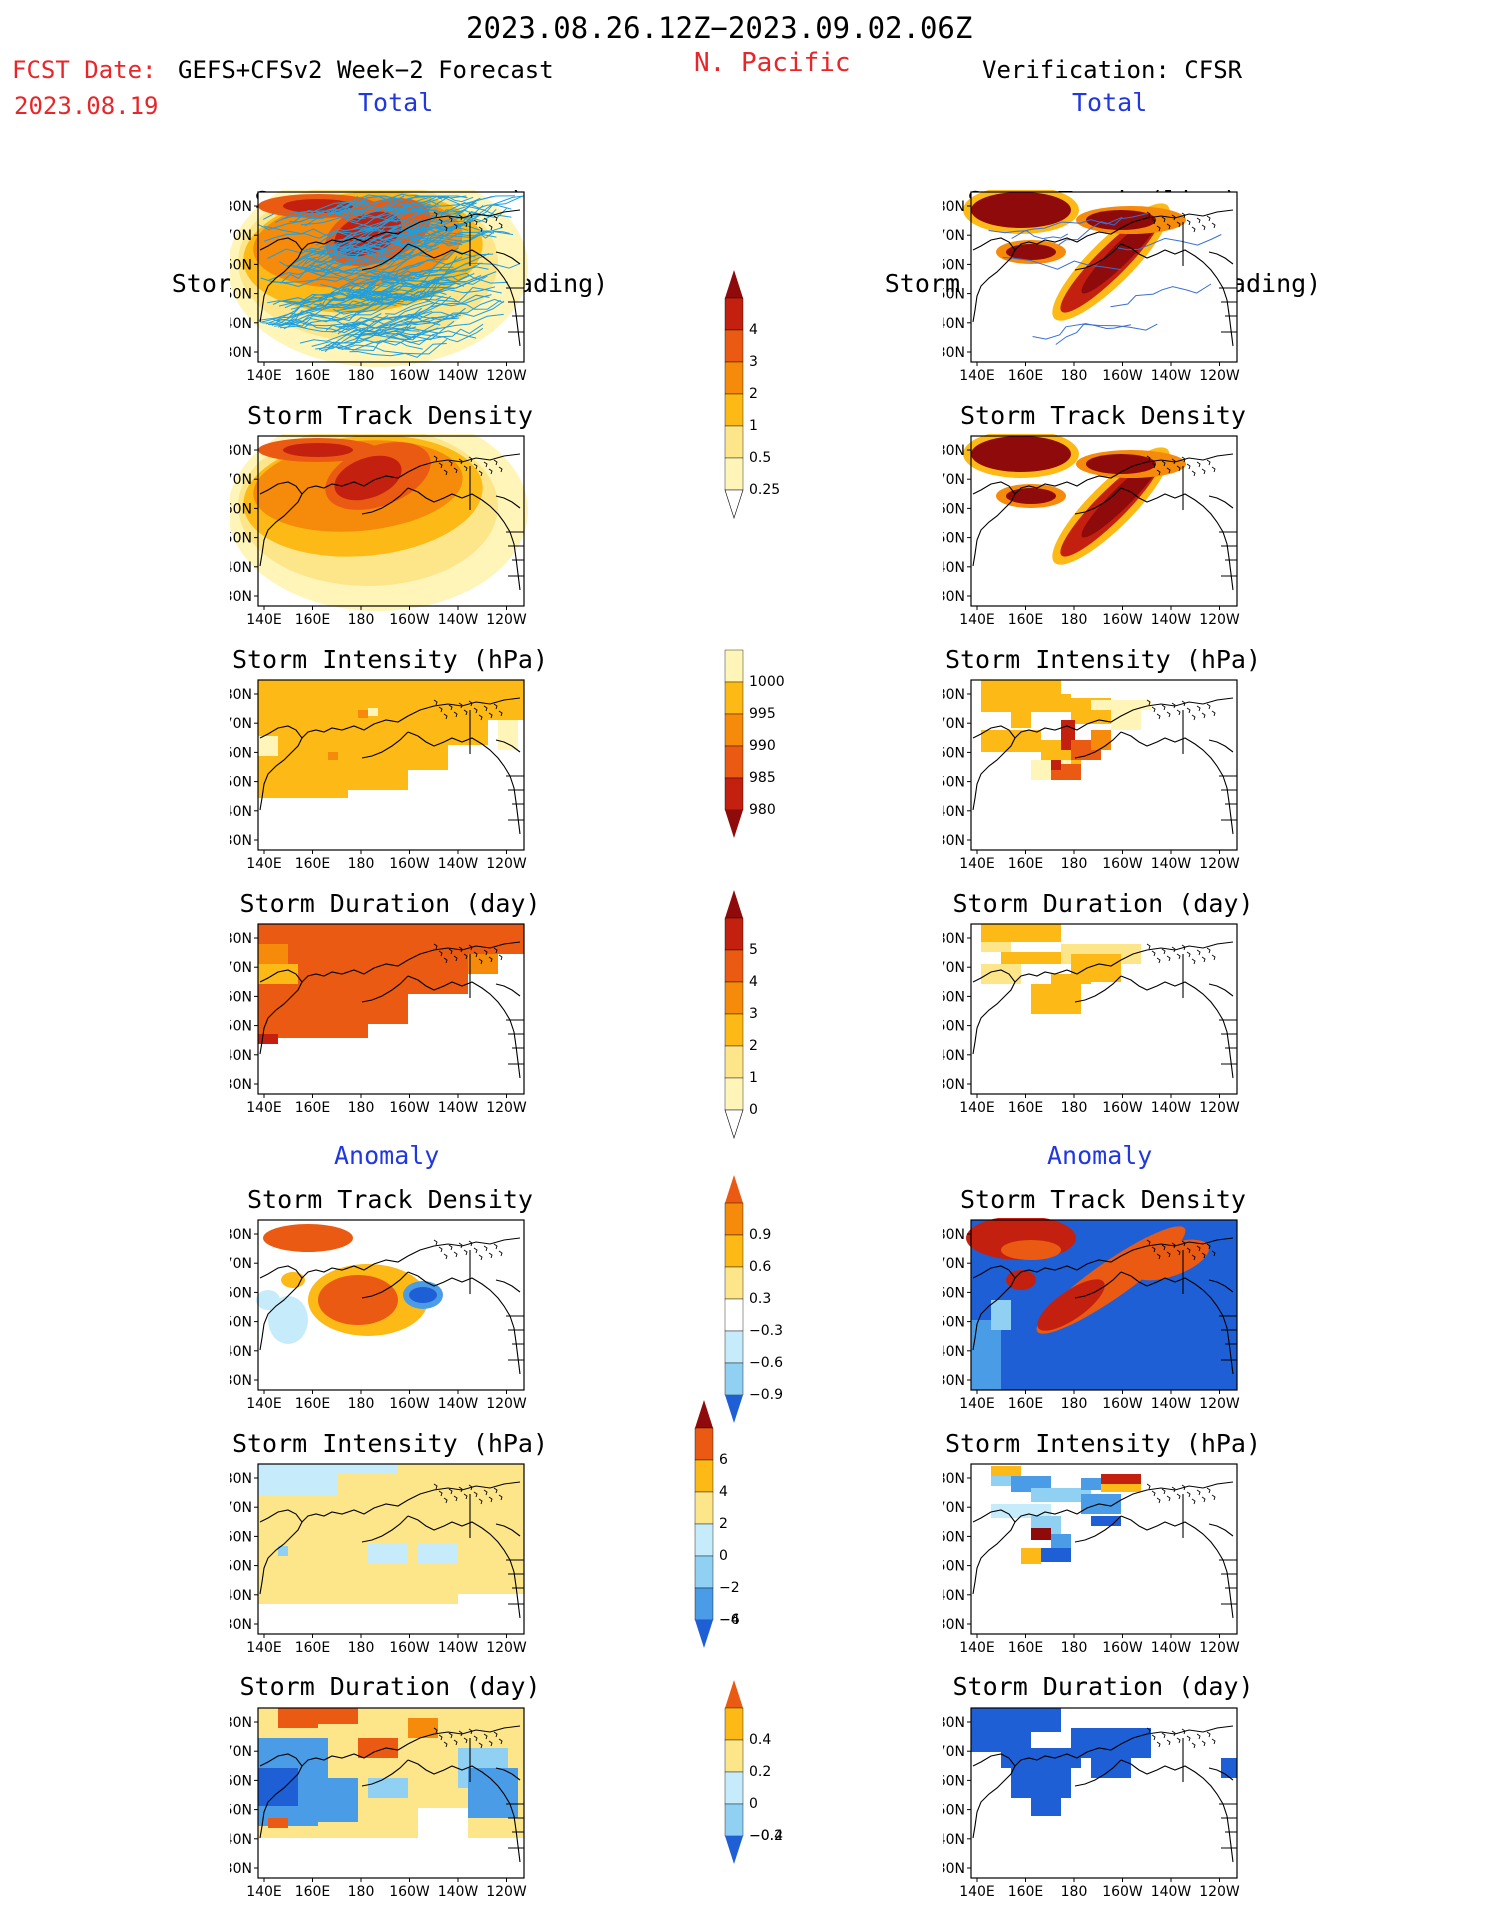  I want to click on lat-label: 60N, so click(241, 509).